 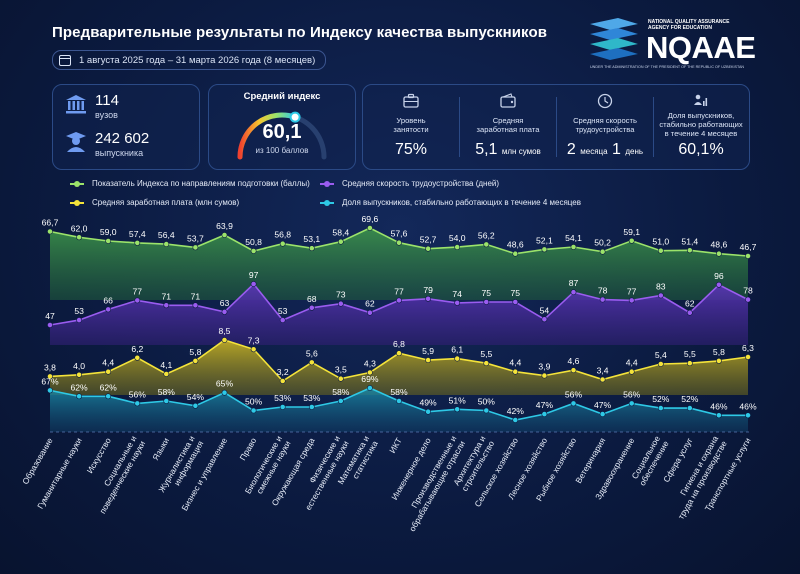 I want to click on label-index-20: 59,1, so click(x=631, y=232).